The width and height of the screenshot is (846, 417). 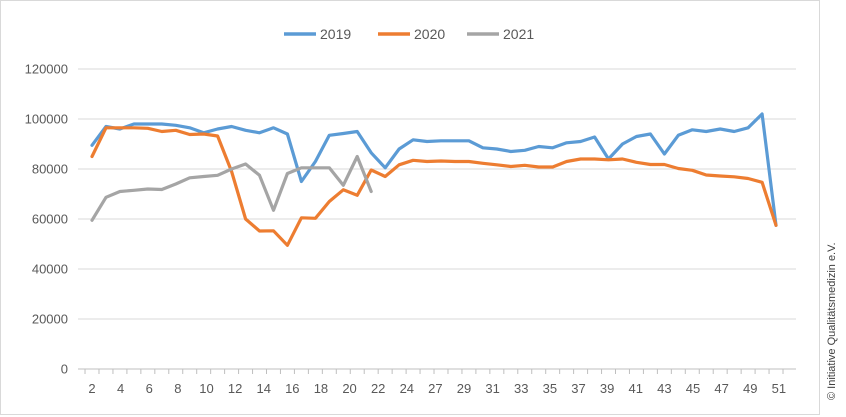 What do you see at coordinates (750, 388) in the screenshot?
I see `x-tick-label: 49` at bounding box center [750, 388].